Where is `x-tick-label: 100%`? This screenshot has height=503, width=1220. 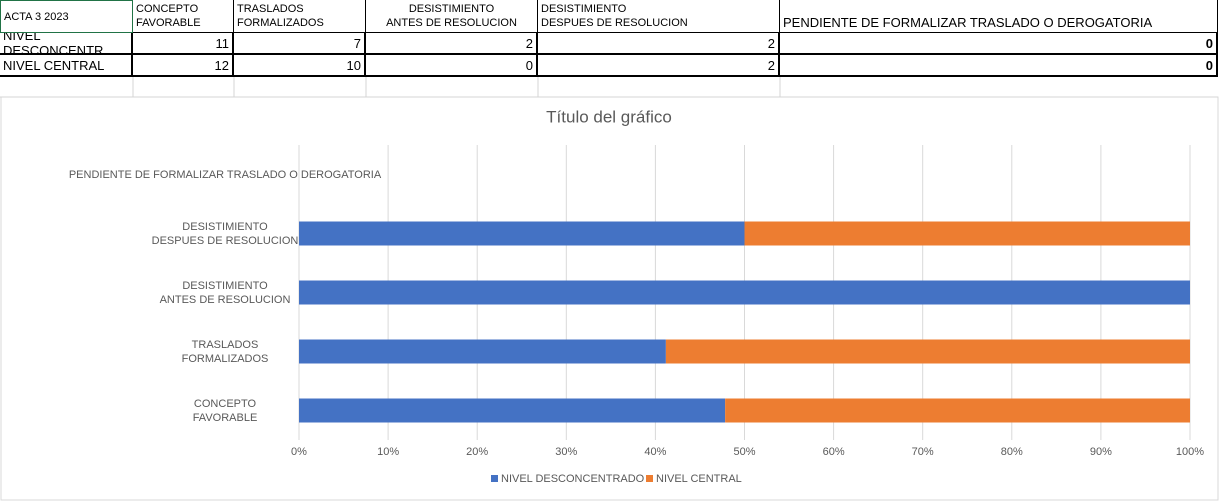 x-tick-label: 100% is located at coordinates (1190, 452).